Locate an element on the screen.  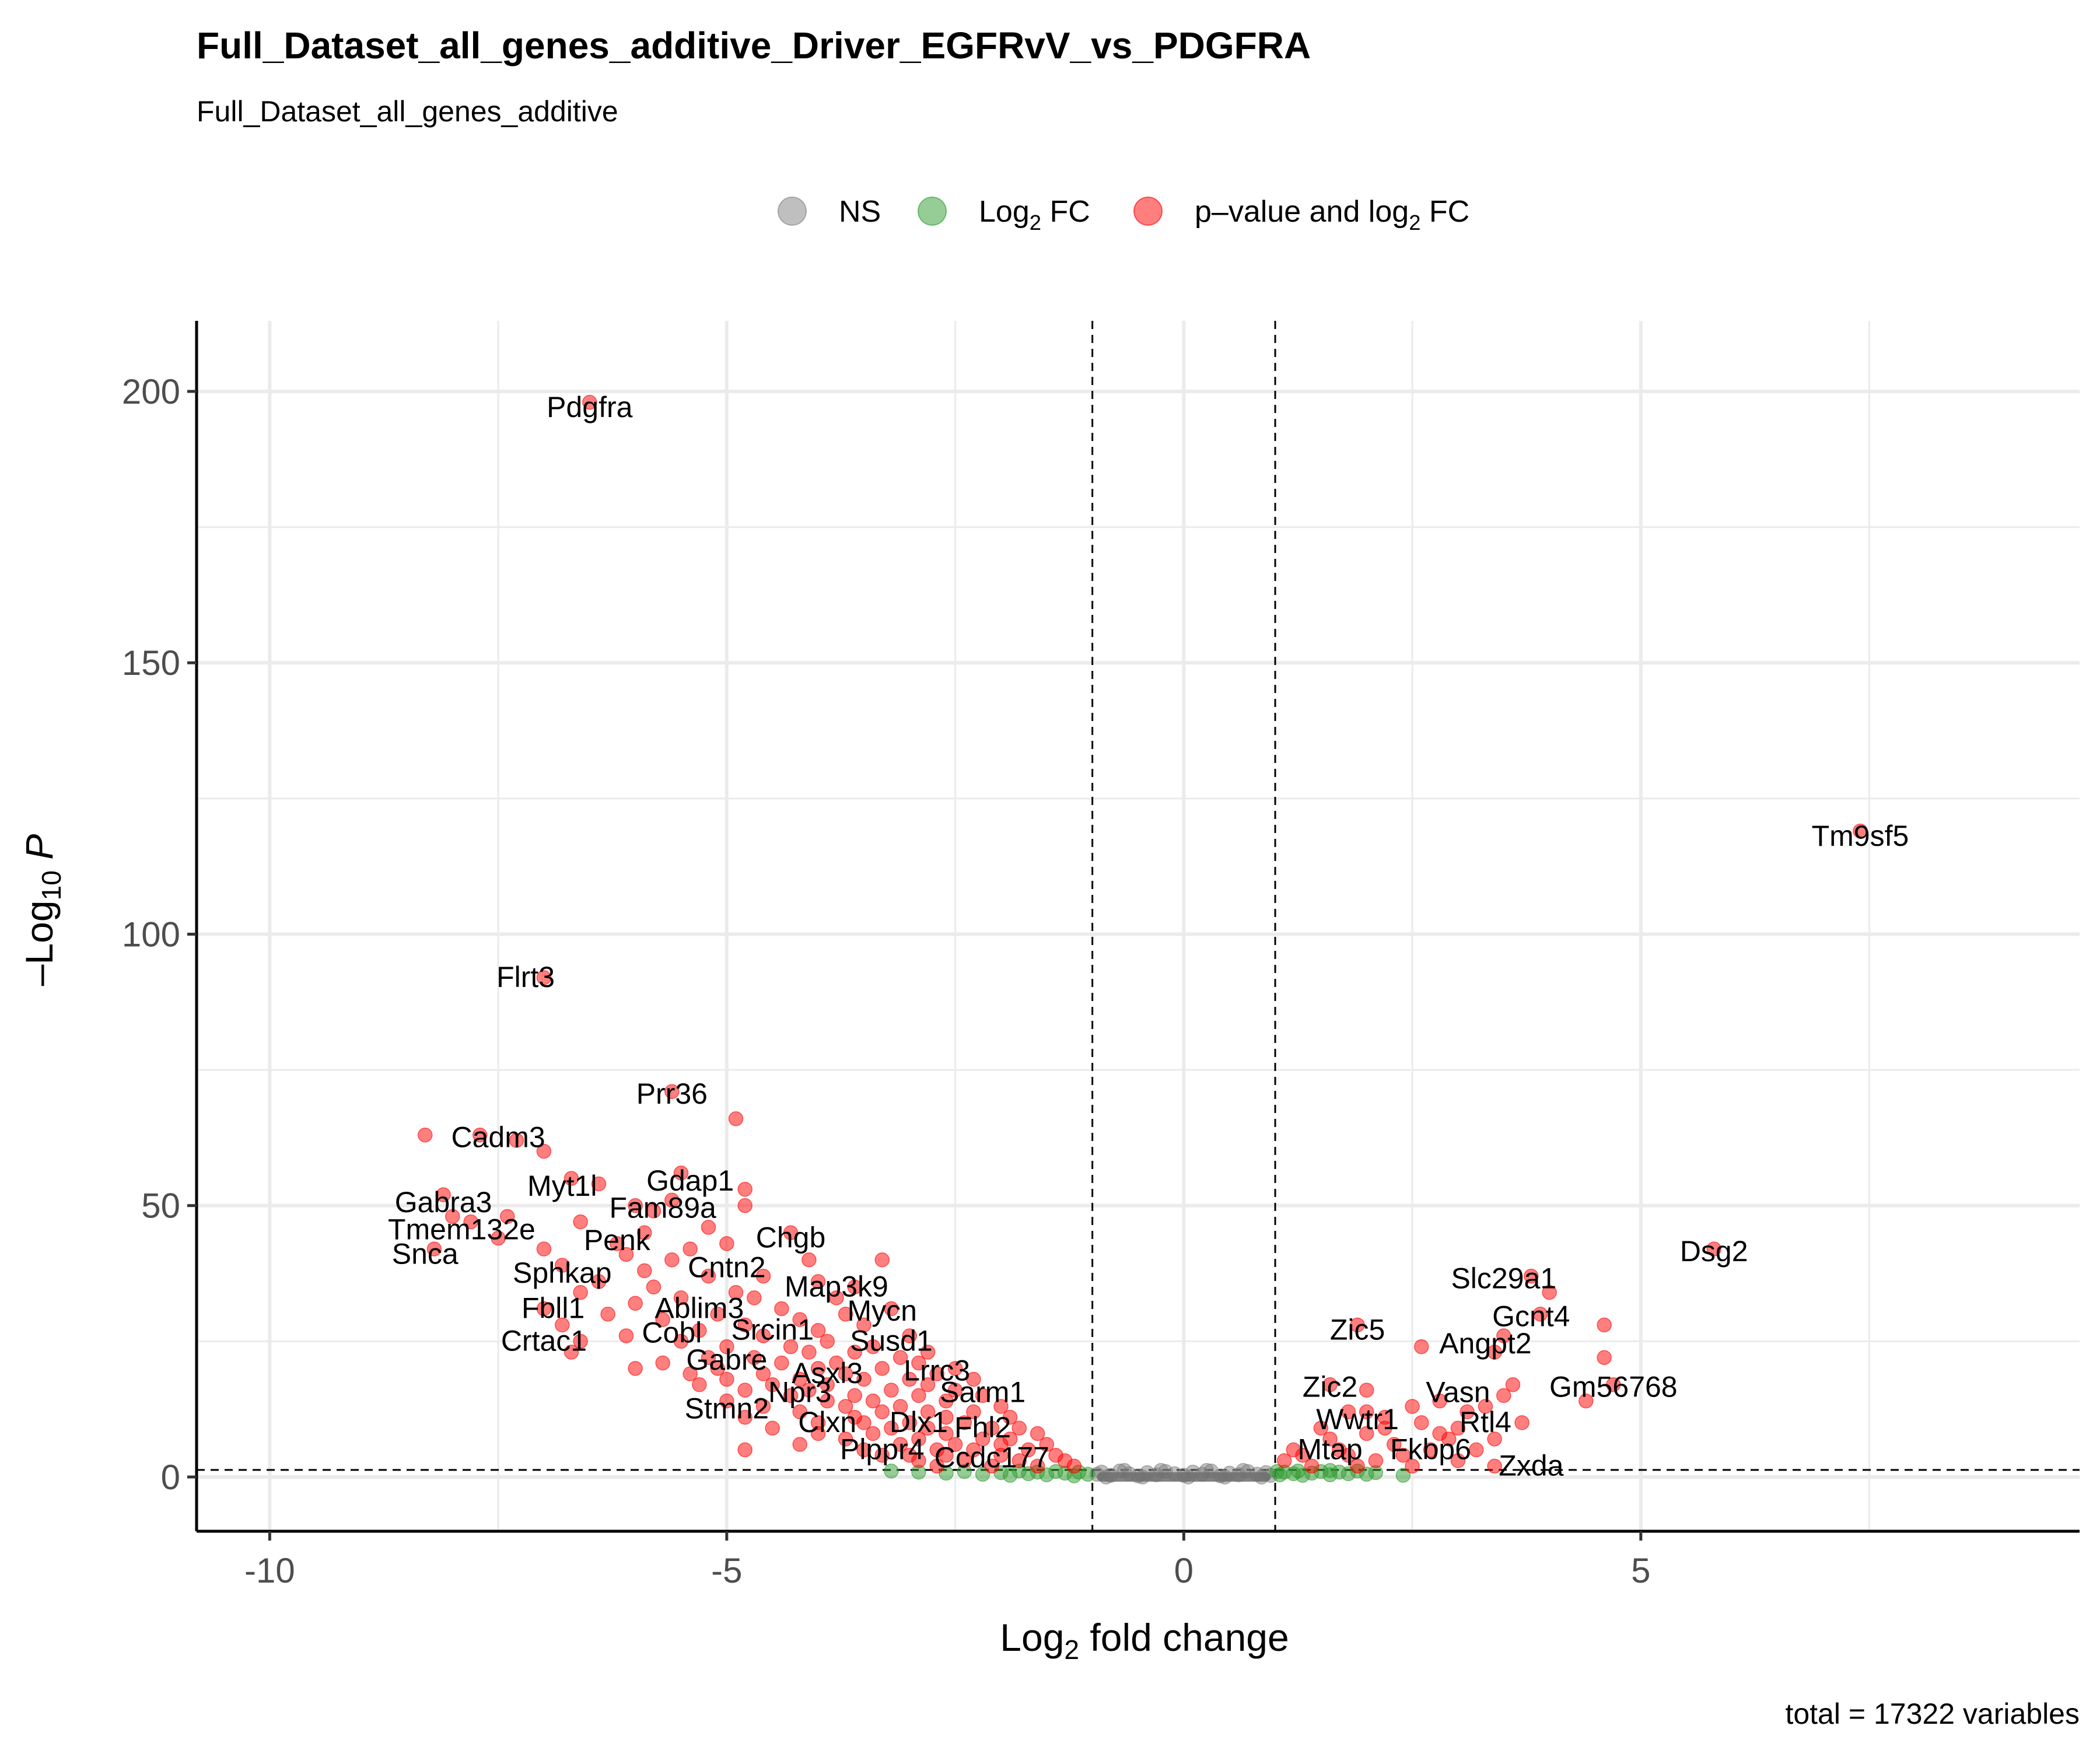
text-part: fold change is located at coordinates (1184, 1637).